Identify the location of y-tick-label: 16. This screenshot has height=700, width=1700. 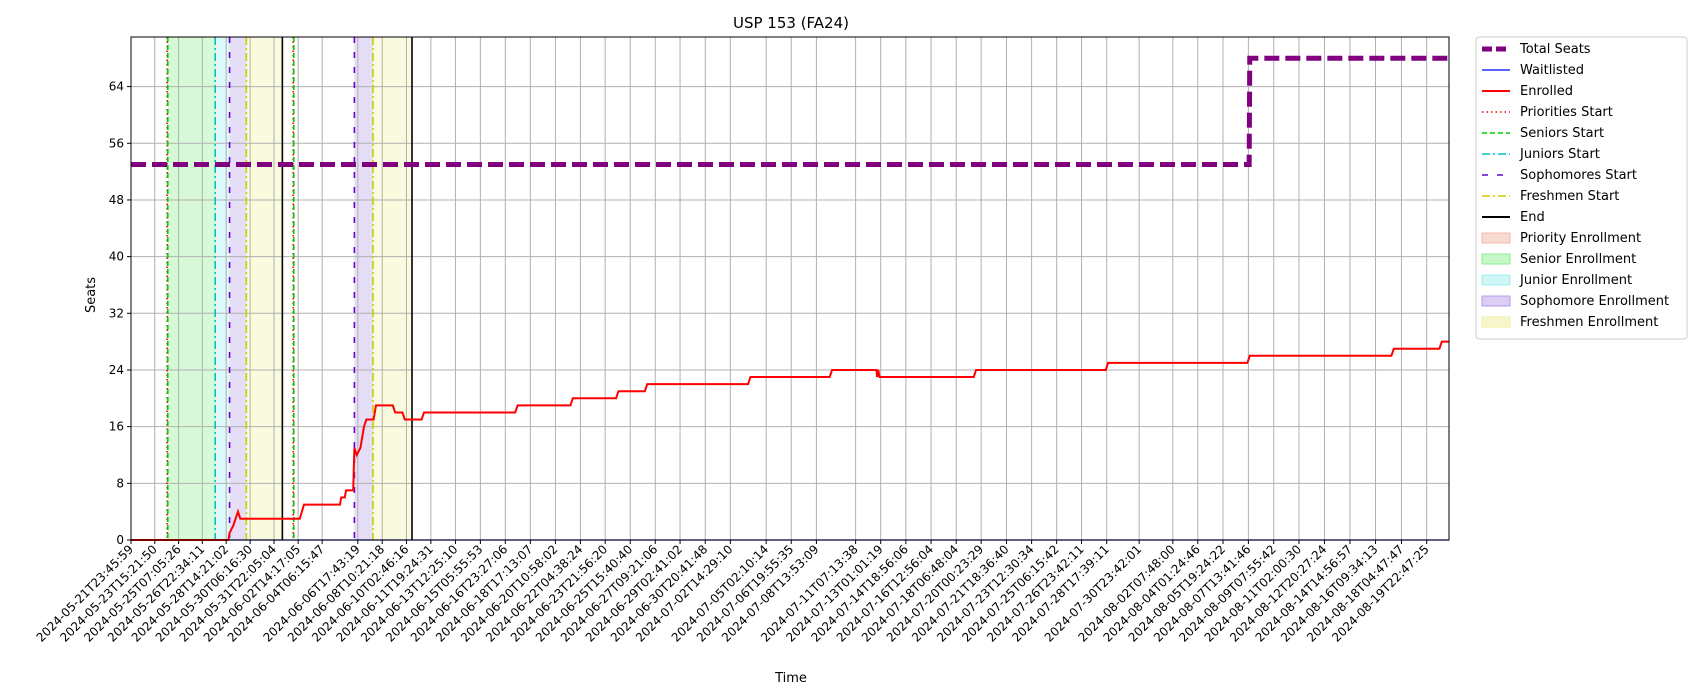
(116, 427).